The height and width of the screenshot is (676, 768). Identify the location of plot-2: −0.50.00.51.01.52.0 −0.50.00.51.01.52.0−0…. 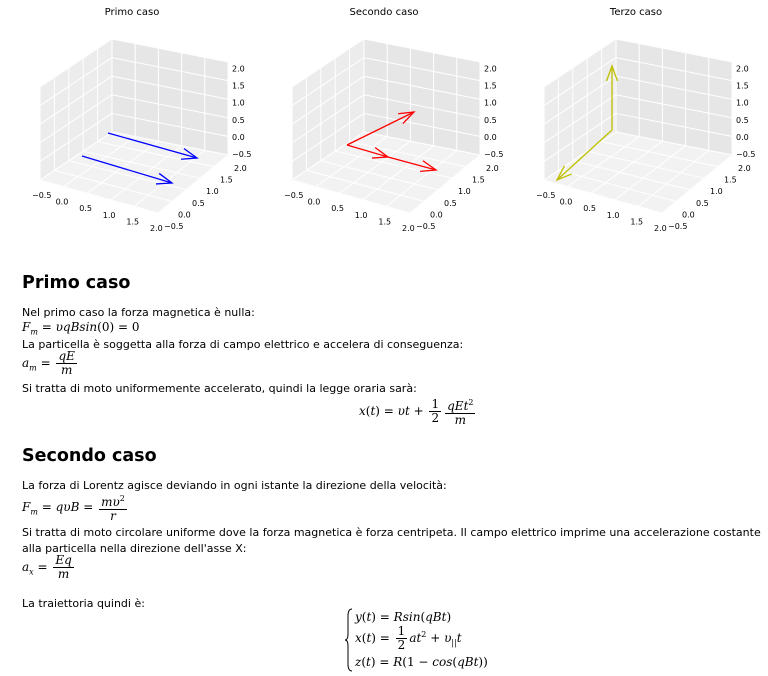
(393, 120).